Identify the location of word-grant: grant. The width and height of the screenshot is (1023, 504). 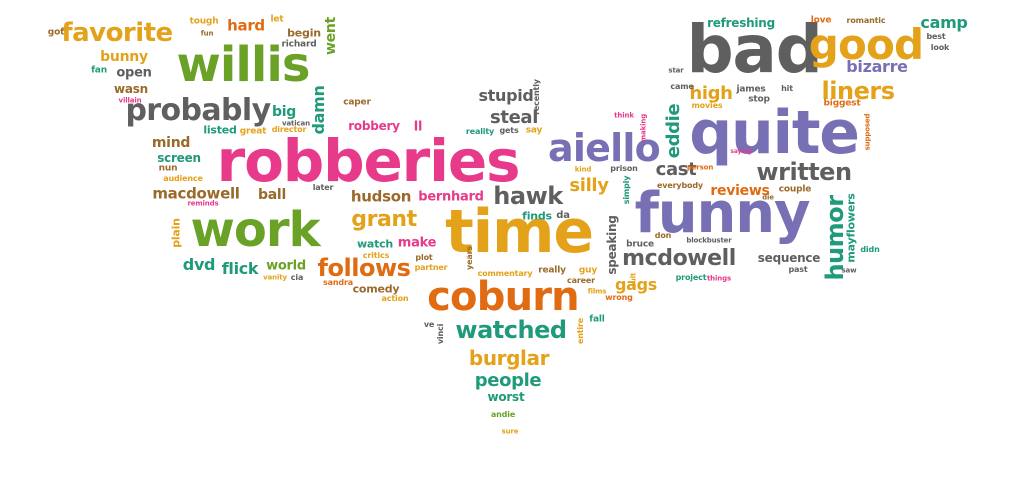
(384, 219).